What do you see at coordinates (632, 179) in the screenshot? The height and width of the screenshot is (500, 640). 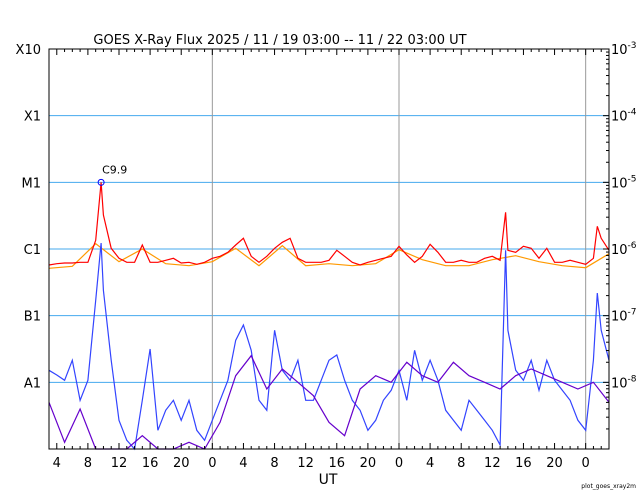 I see `right-axis-exponent: -5` at bounding box center [632, 179].